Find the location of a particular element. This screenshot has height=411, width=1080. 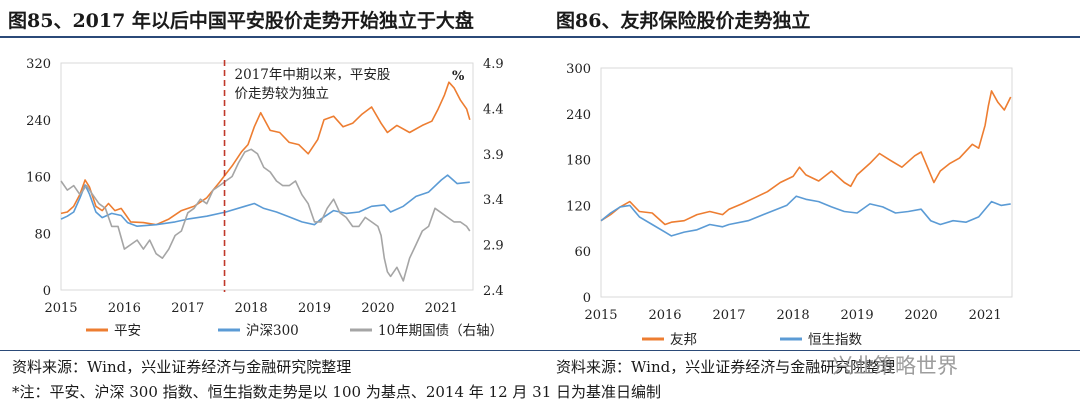

legend-label: 友邦 is located at coordinates (683, 340).